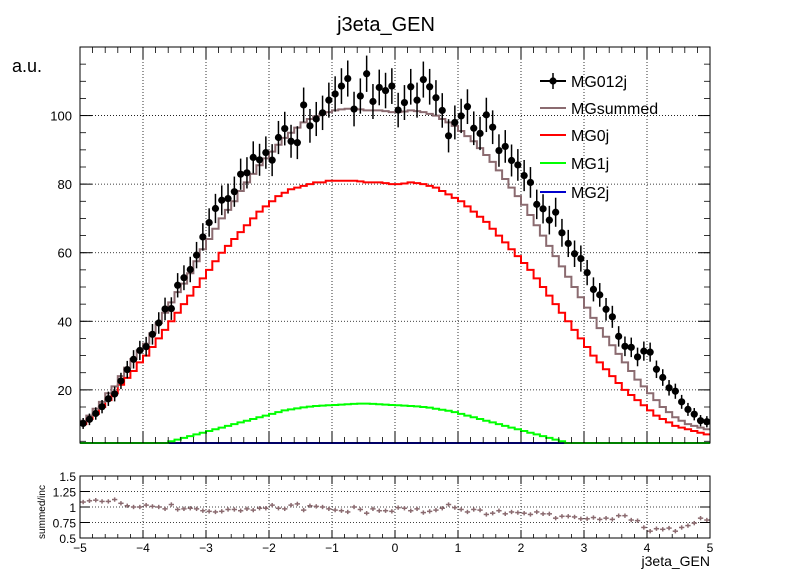 The height and width of the screenshot is (574, 798). I want to click on x-tick-label: −2, so click(269, 548).